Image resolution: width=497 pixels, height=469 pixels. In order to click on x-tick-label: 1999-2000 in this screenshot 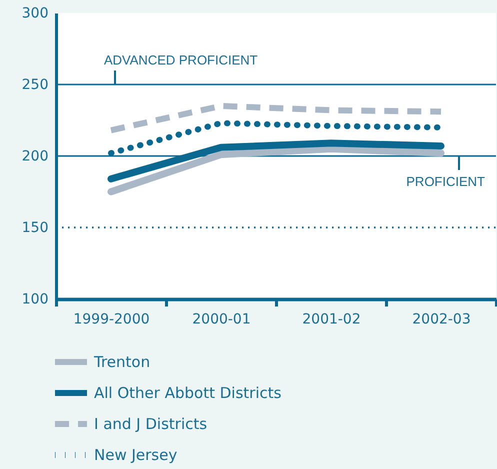, I will do `click(111, 320)`.